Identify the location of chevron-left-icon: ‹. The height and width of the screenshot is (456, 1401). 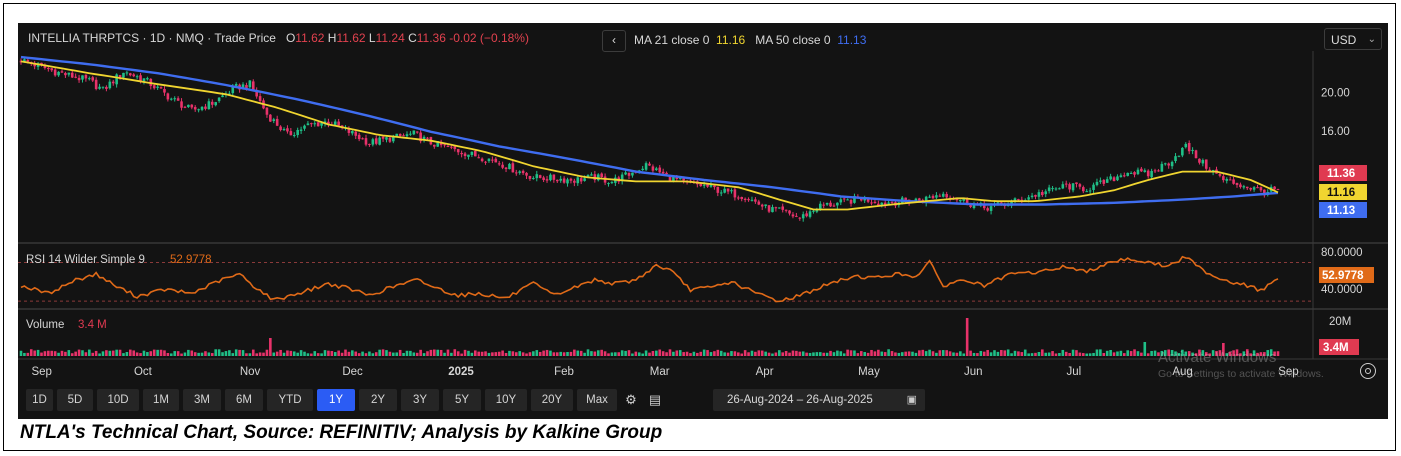
(614, 41).